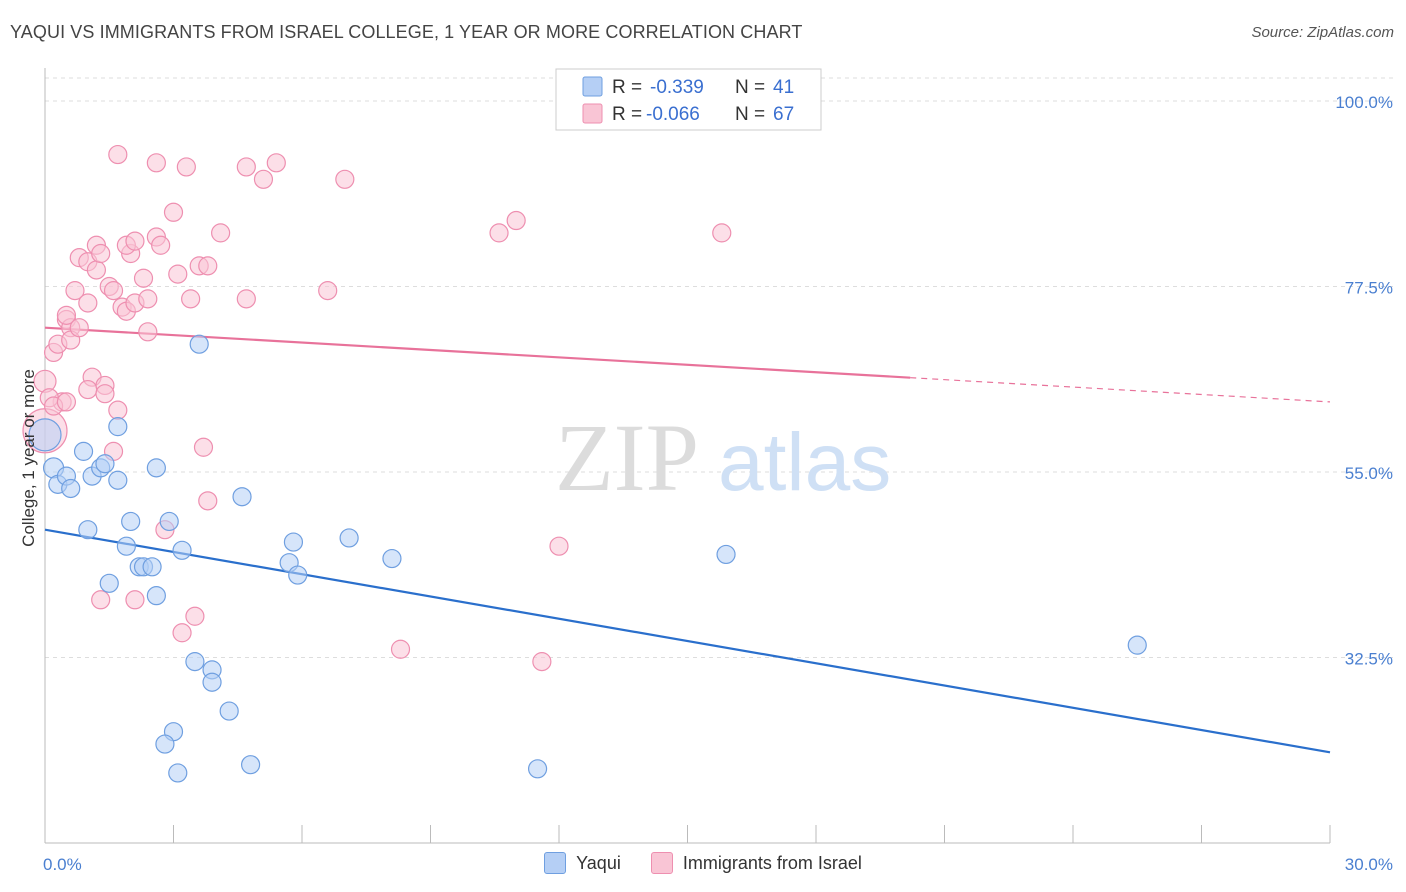 The height and width of the screenshot is (892, 1406). What do you see at coordinates (592, 113) in the screenshot?
I see `legend-swatch-israel` at bounding box center [592, 113].